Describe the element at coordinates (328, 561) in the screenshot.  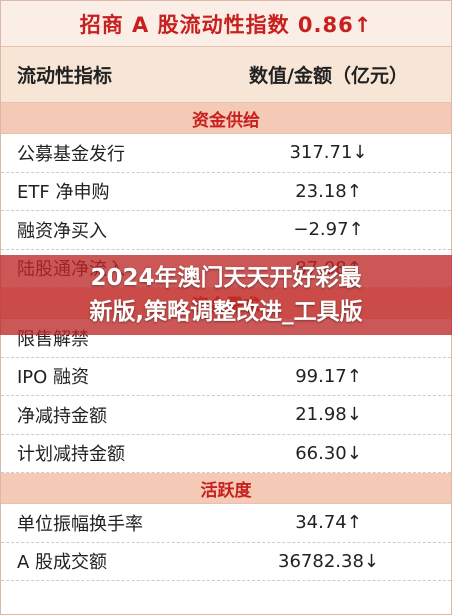
I see `indicator-value: 36782.38↓` at that location.